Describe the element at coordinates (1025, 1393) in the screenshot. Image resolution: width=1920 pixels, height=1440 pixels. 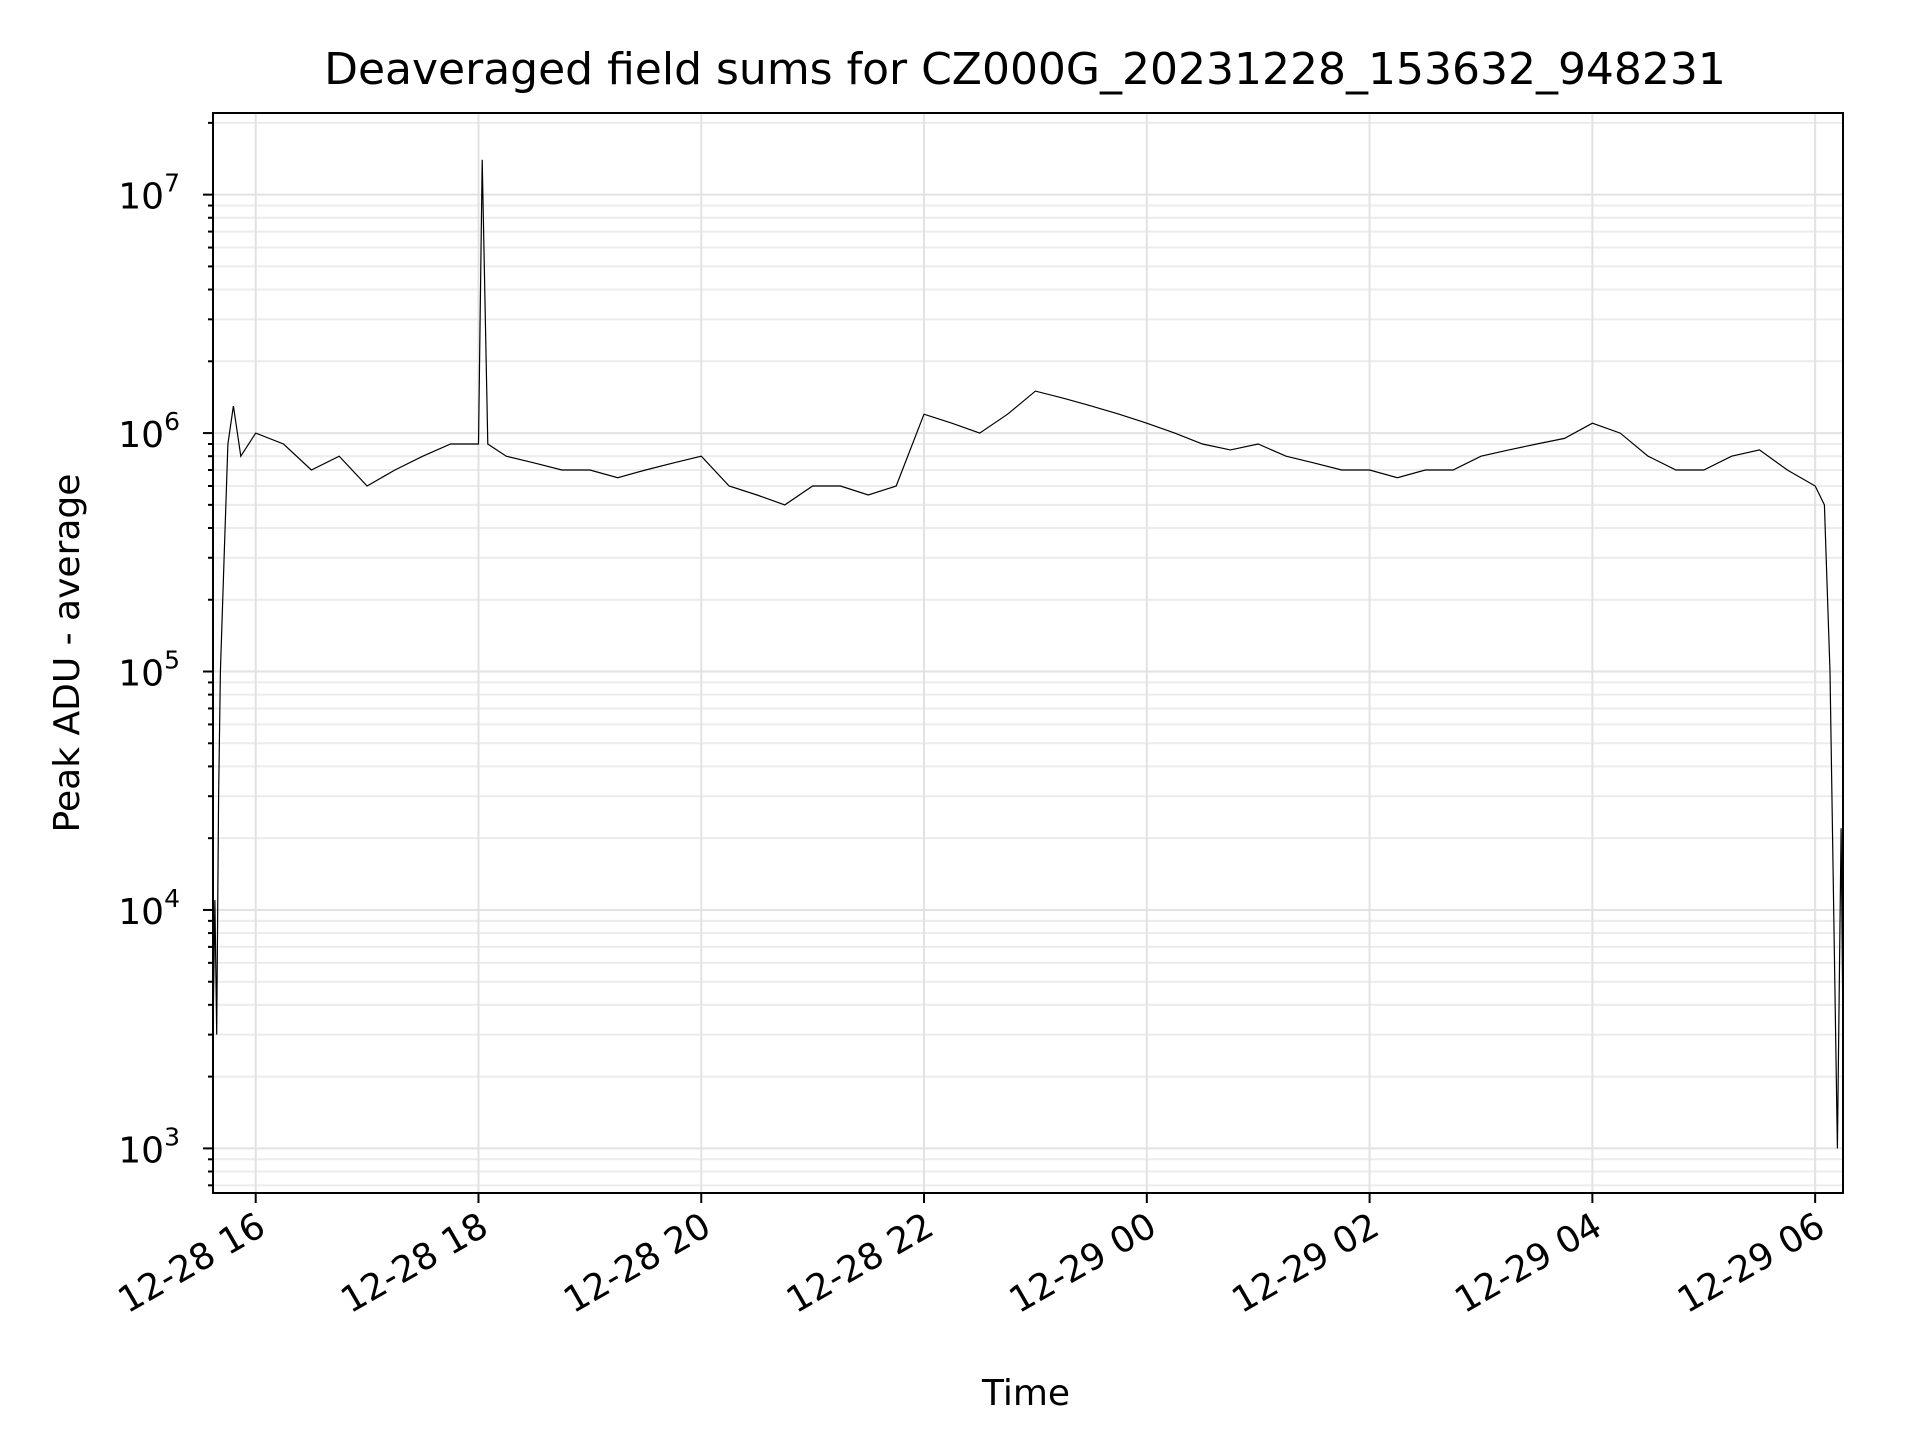
I see `x-axis-label: Time` at that location.